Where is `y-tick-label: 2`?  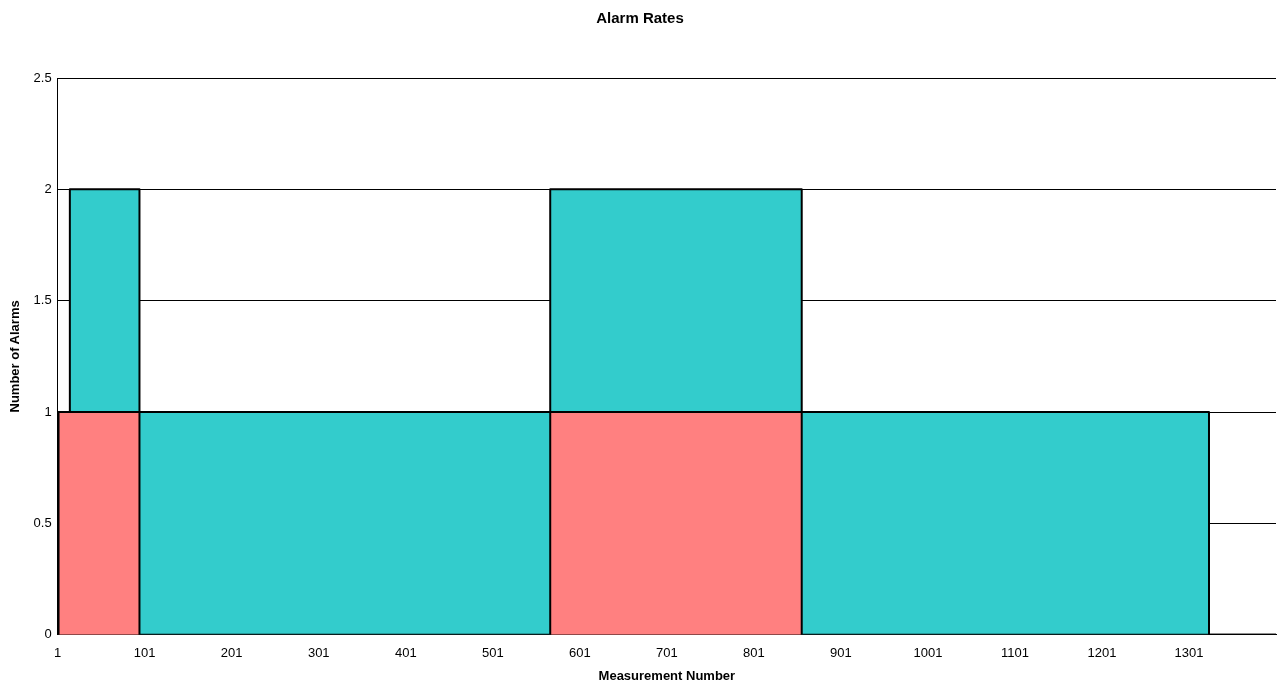
y-tick-label: 2 is located at coordinates (48, 188).